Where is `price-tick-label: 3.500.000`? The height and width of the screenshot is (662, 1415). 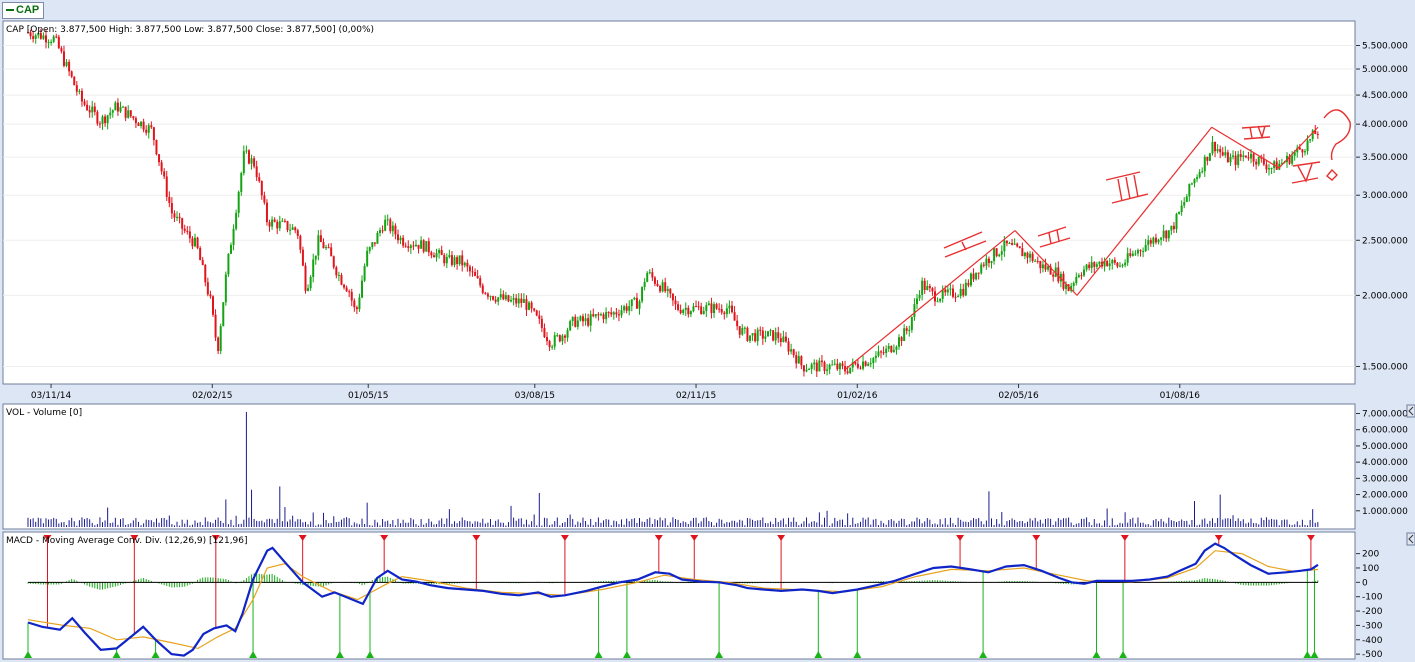
price-tick-label: 3.500.000 is located at coordinates (1385, 158).